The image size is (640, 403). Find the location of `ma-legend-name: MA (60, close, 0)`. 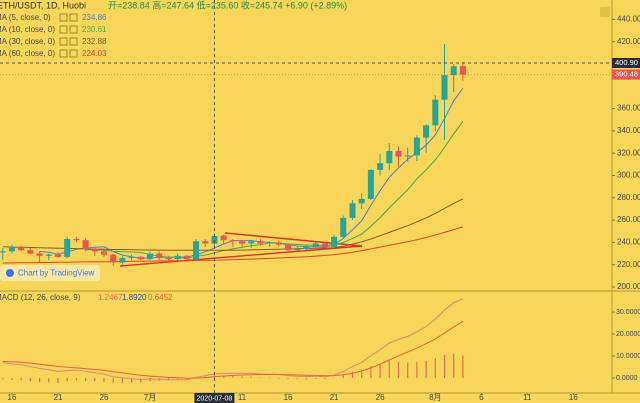

ma-legend-name: MA (60, close, 0) is located at coordinates (27, 53).